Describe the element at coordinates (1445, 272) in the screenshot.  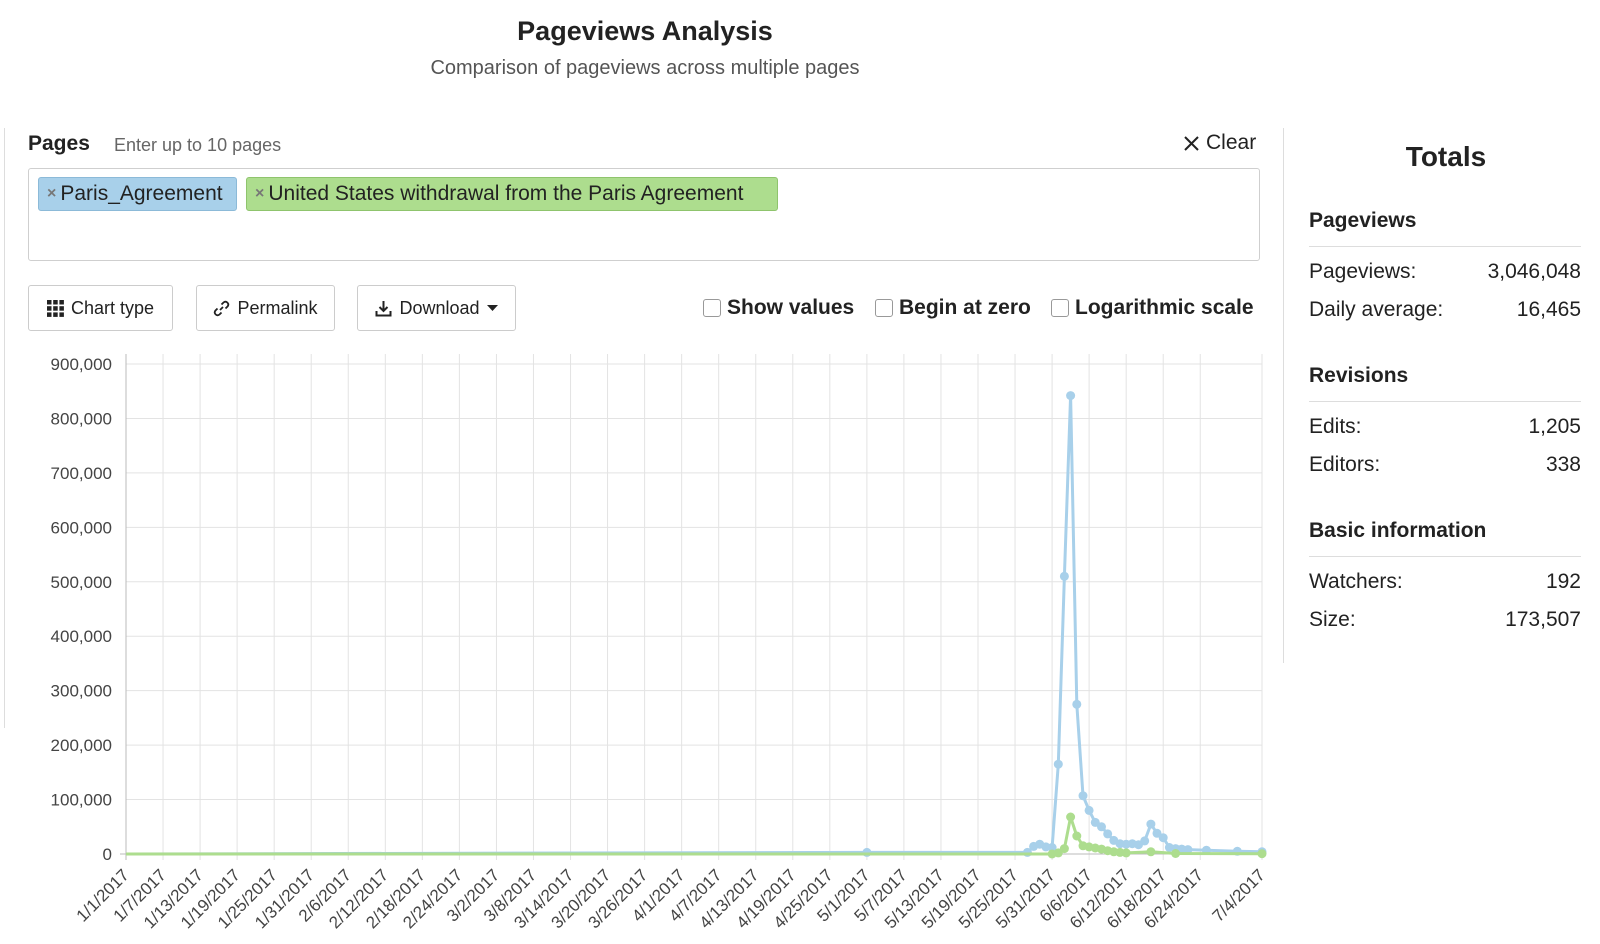
I see `pageviews-row: Pageviews: 3,046,048` at that location.